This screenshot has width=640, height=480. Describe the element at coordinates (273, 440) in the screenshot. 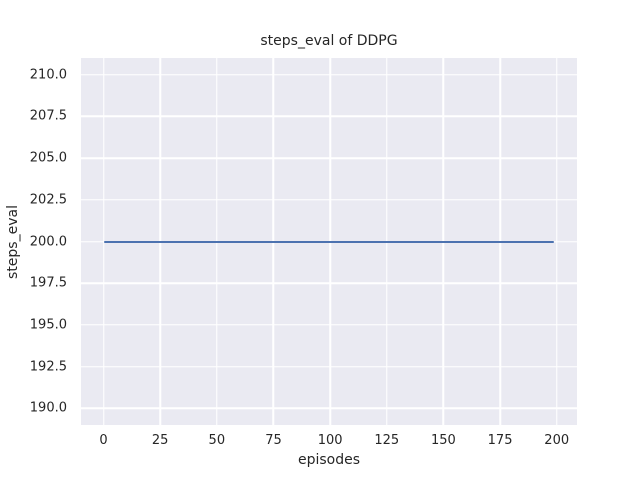

I see `x-tick-label: 75` at that location.